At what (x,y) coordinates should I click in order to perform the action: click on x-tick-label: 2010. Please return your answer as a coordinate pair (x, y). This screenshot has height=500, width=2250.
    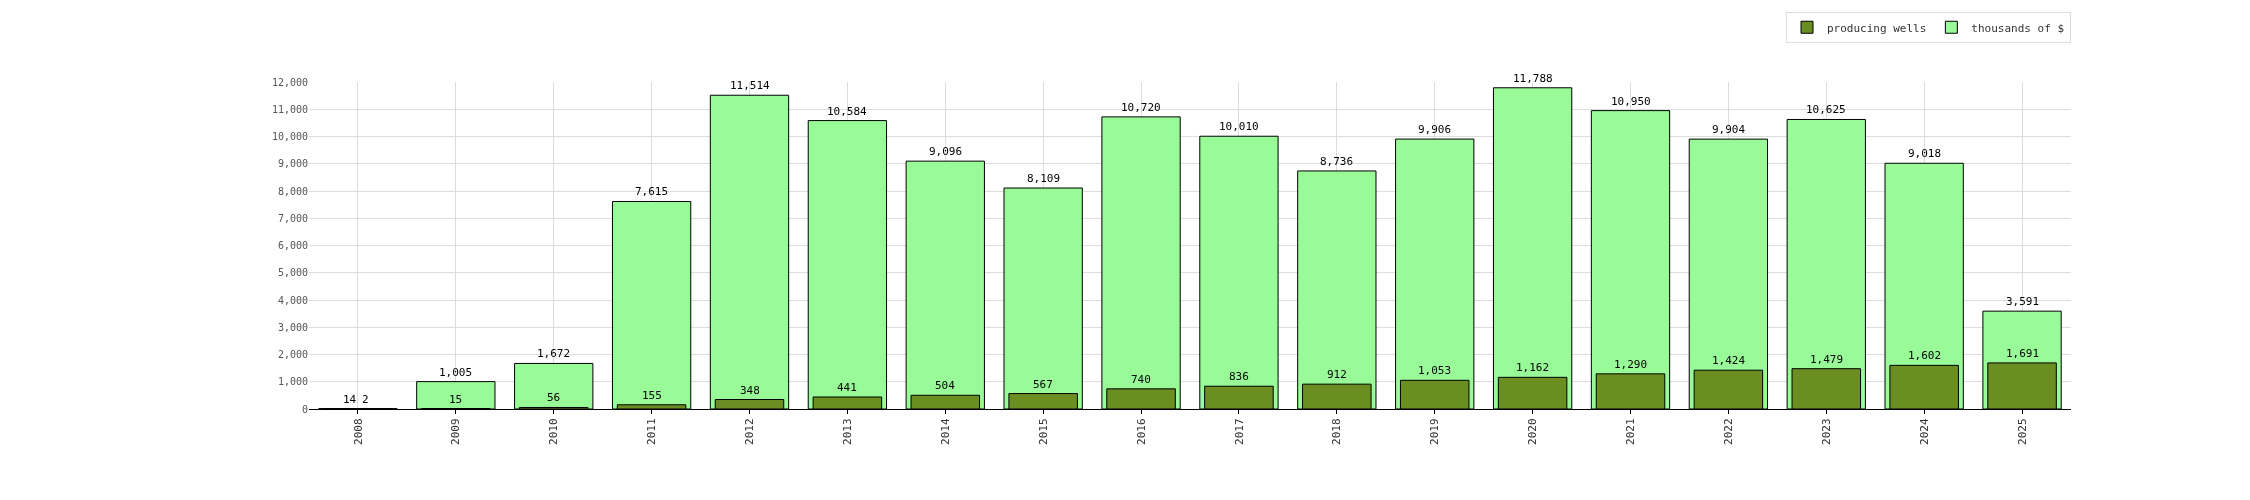
    Looking at the image, I should click on (554, 431).